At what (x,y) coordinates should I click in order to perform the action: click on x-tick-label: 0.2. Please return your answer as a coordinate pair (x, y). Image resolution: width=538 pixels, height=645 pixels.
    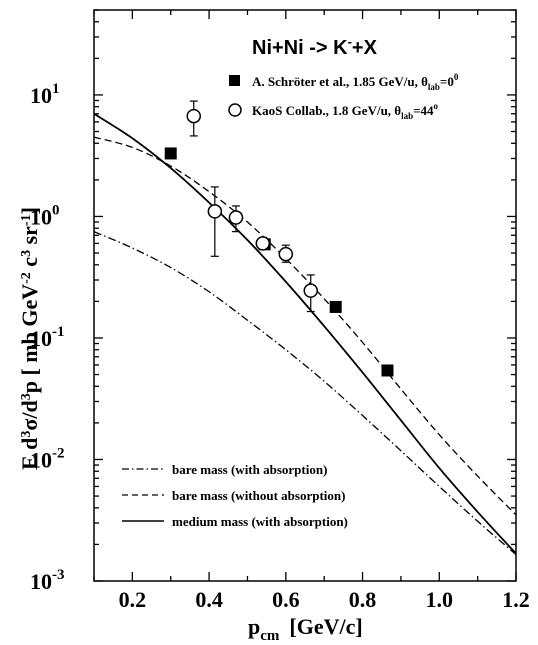
    Looking at the image, I should click on (133, 599).